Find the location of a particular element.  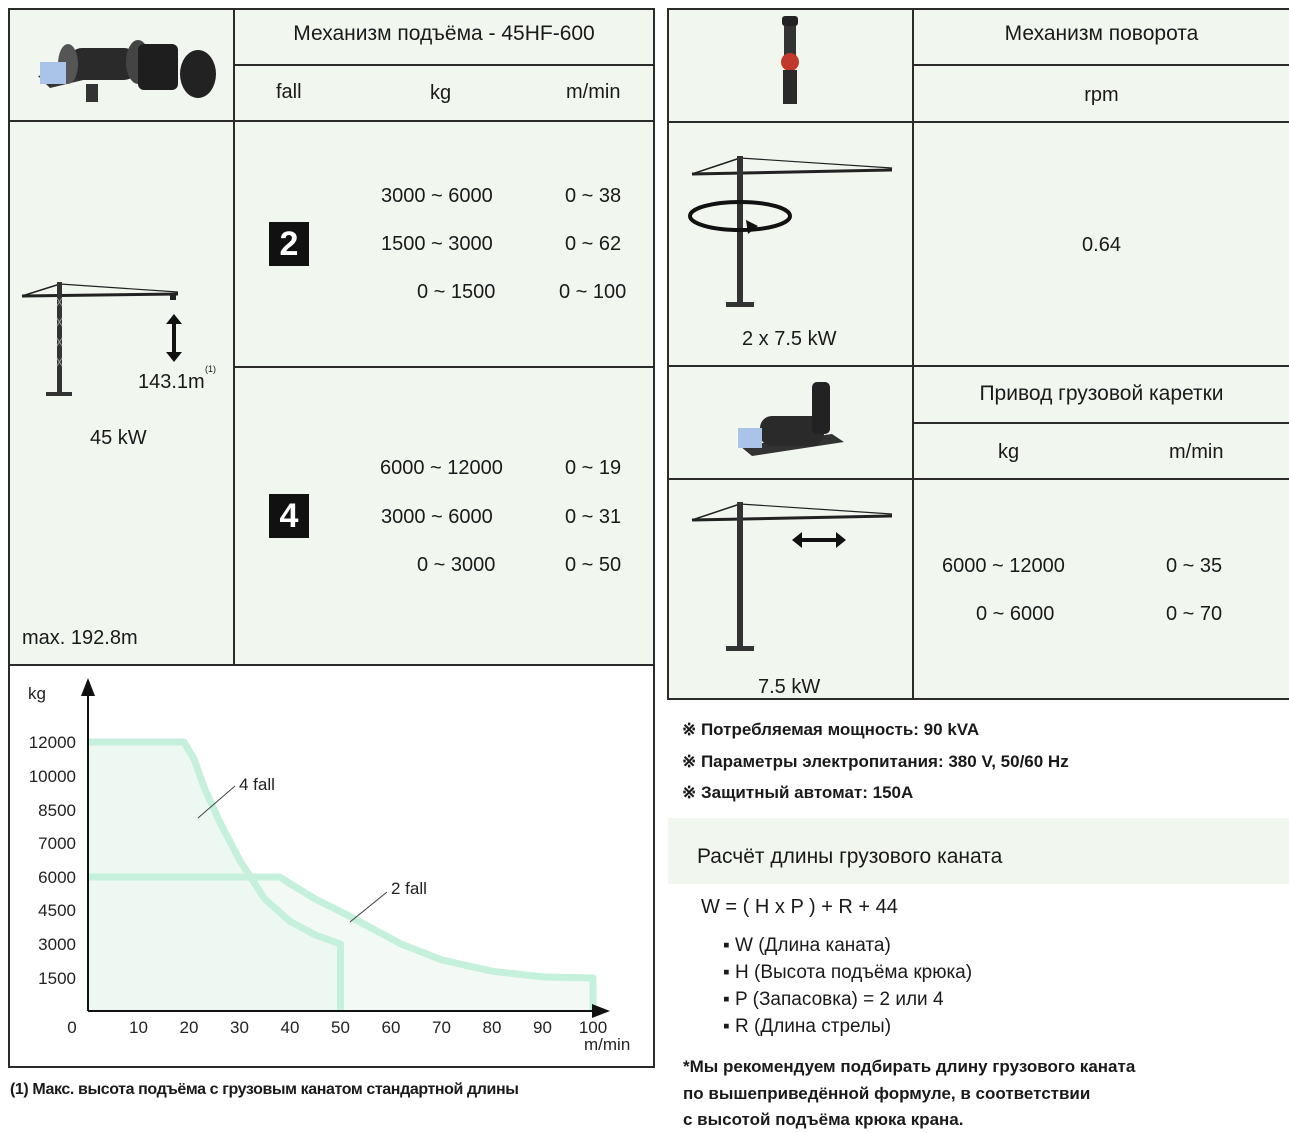

note-breaker: ※ Защитный автомат: 150A is located at coordinates (798, 792).